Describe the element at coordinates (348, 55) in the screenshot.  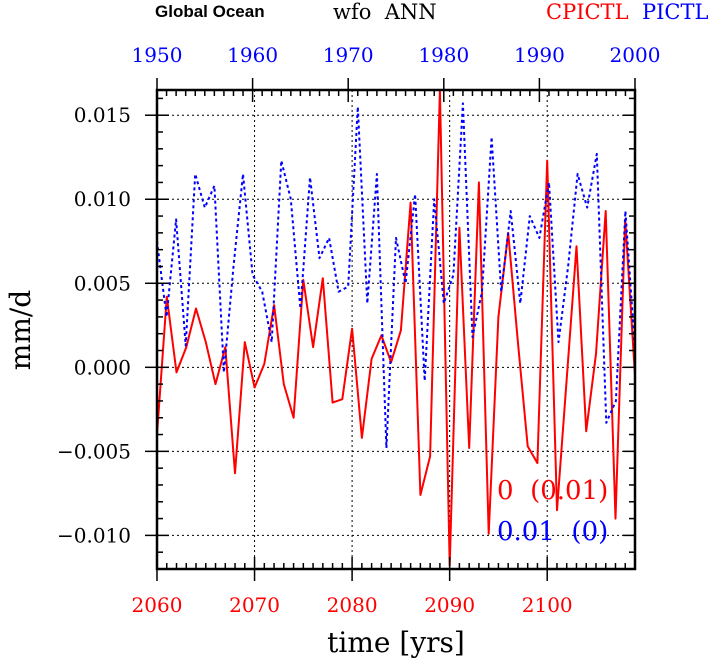
I see `x-tick-label-top: 1970` at that location.